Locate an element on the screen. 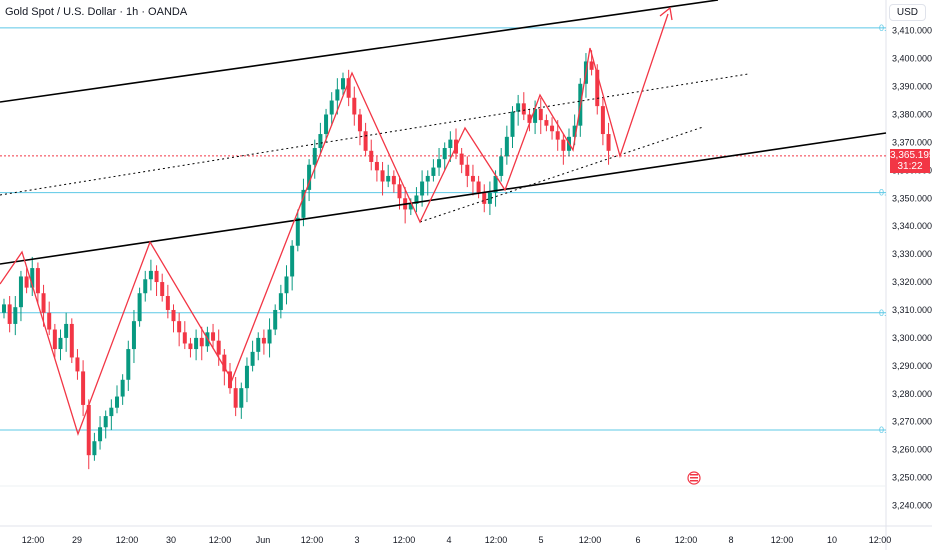 This screenshot has height=555, width=932. projection-arrowhead is located at coordinates (666, 13).